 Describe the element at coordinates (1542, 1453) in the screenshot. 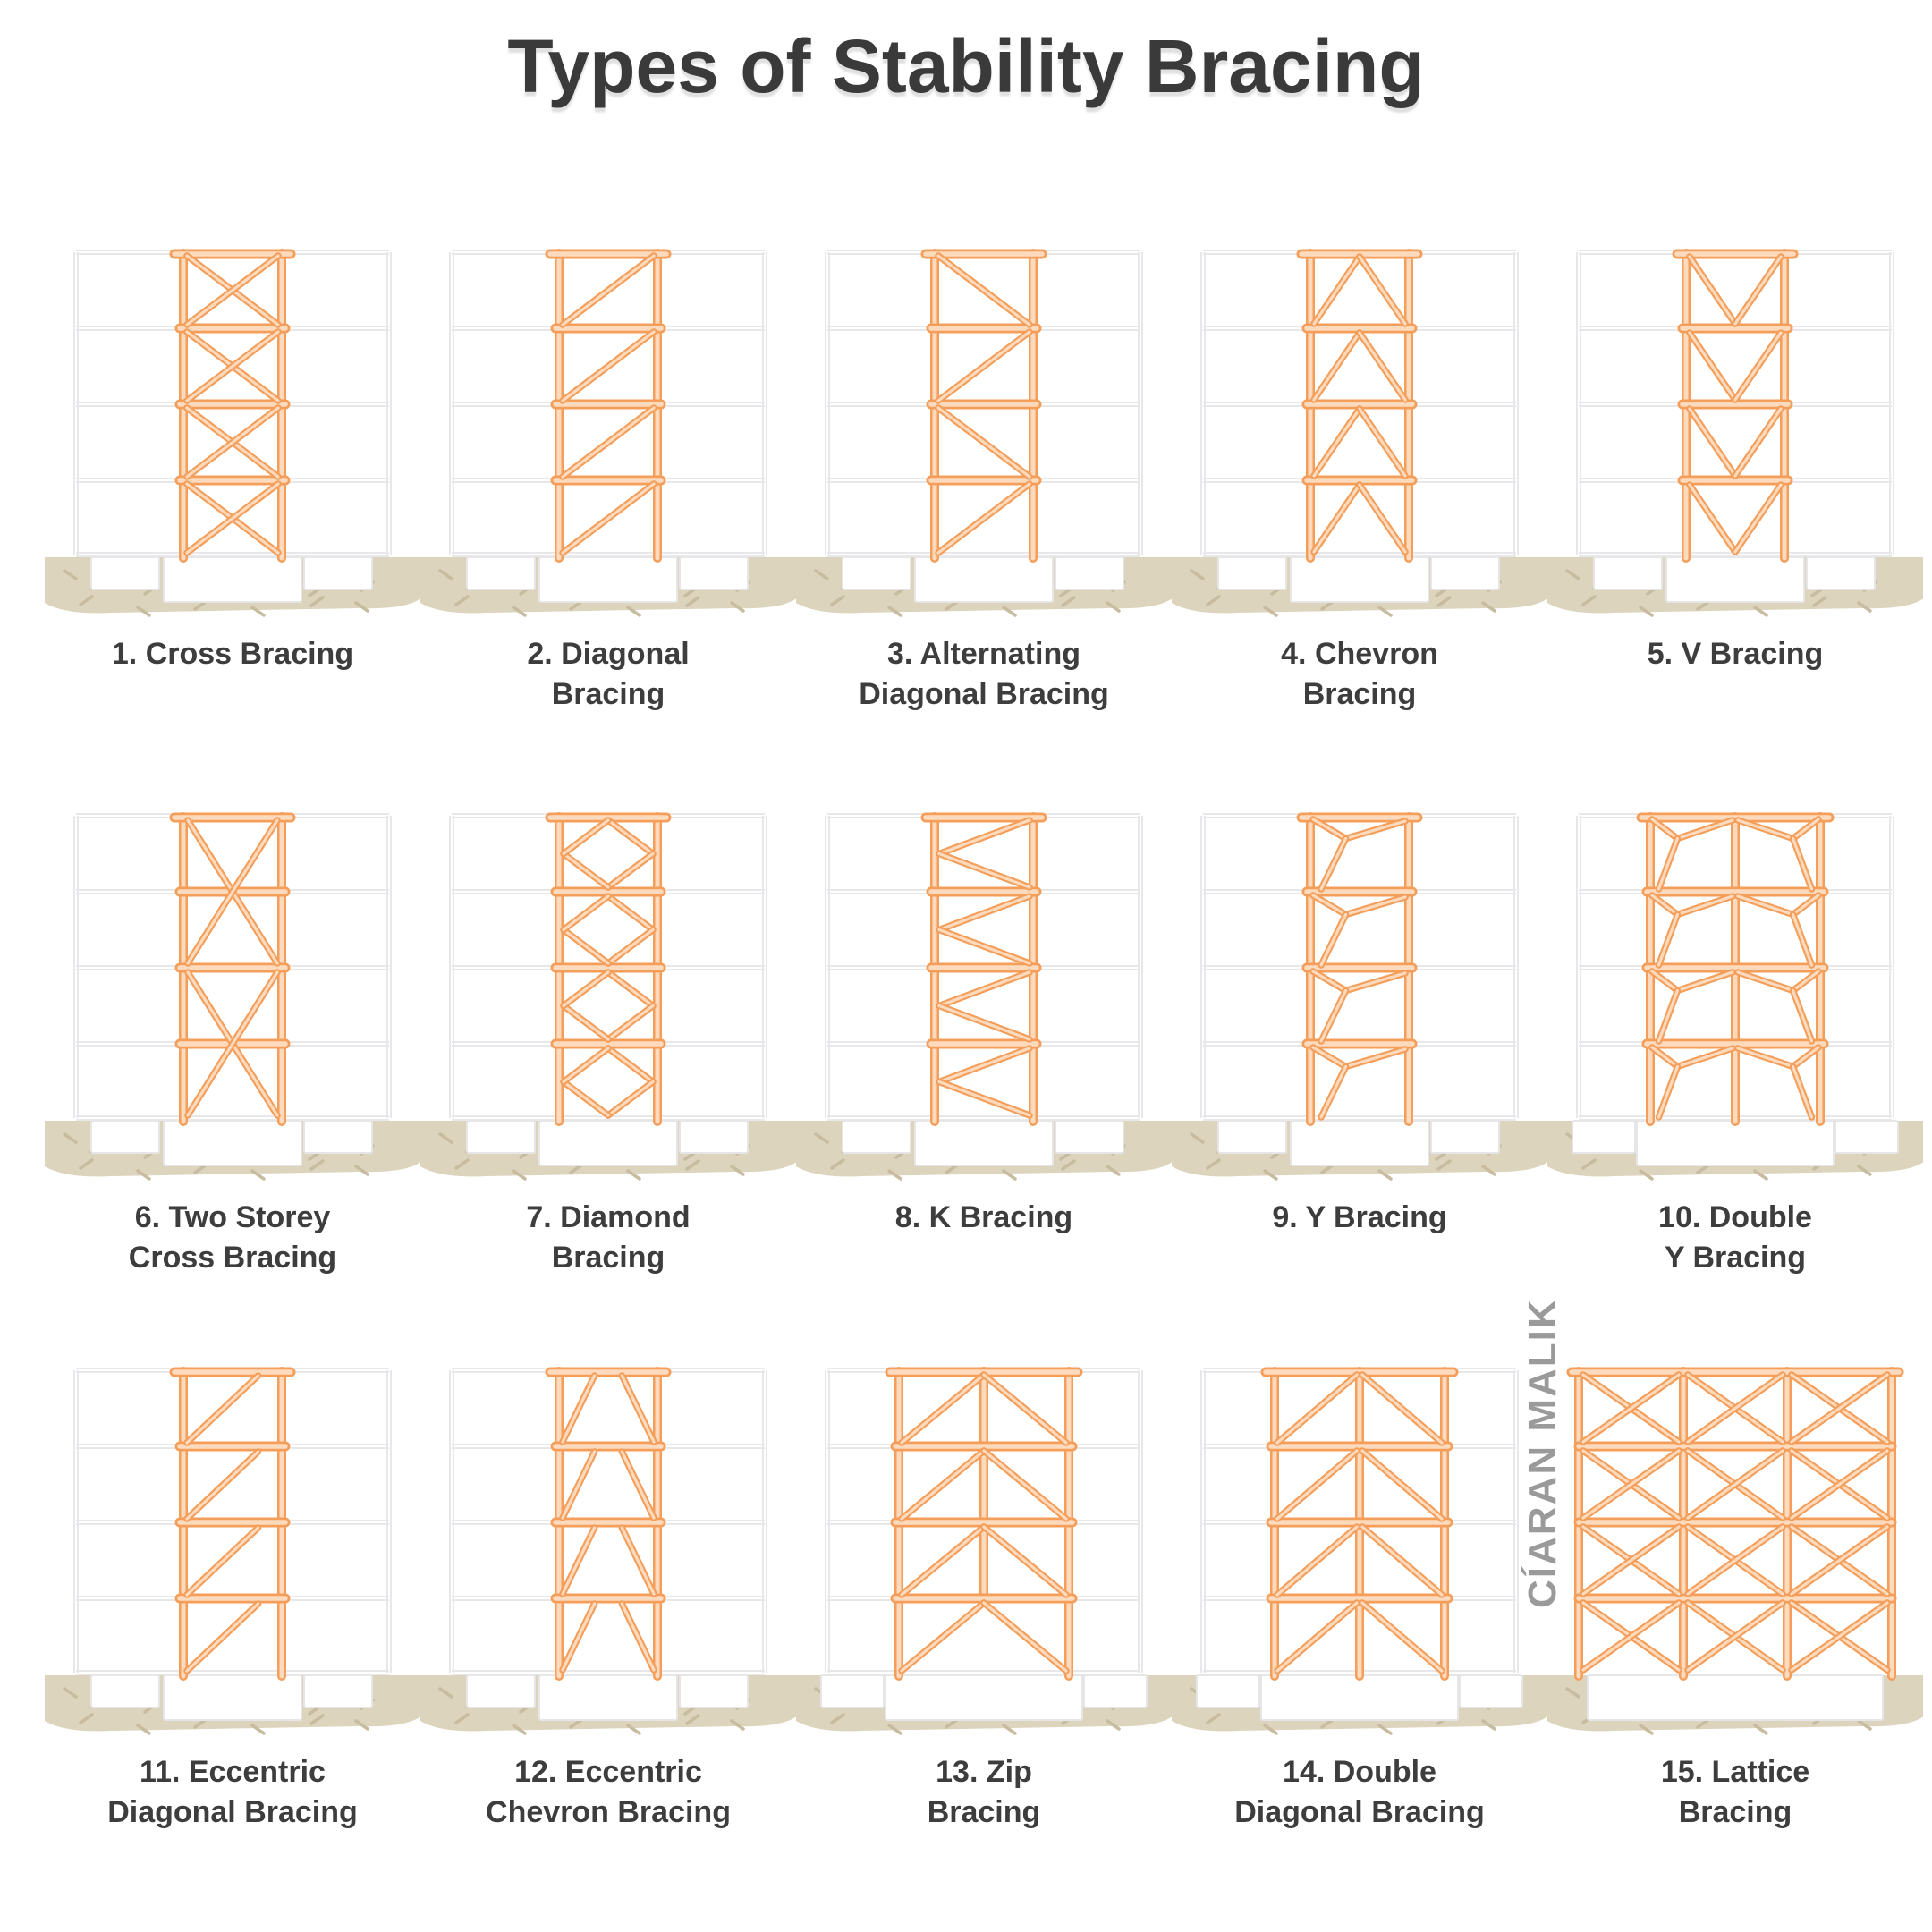

I see `watermark-author: CÍARAN MALIK` at that location.